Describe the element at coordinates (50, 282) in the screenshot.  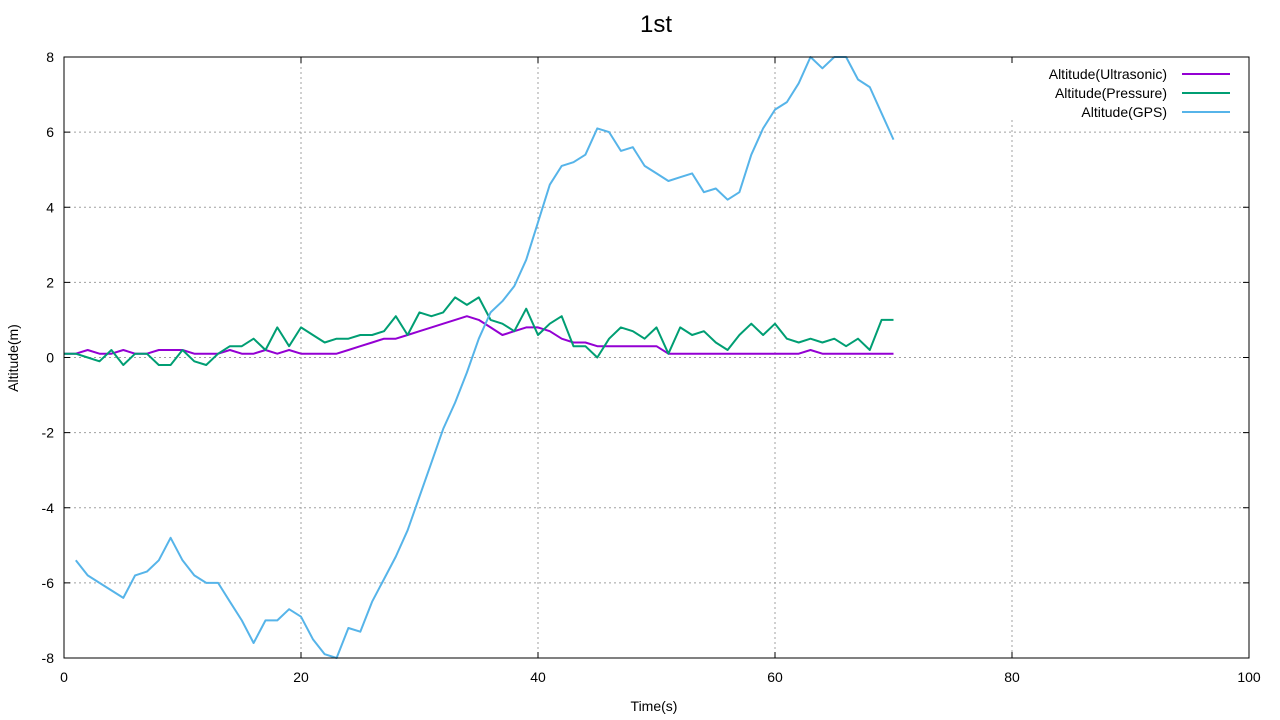
I see `y-tick-label: 2` at that location.